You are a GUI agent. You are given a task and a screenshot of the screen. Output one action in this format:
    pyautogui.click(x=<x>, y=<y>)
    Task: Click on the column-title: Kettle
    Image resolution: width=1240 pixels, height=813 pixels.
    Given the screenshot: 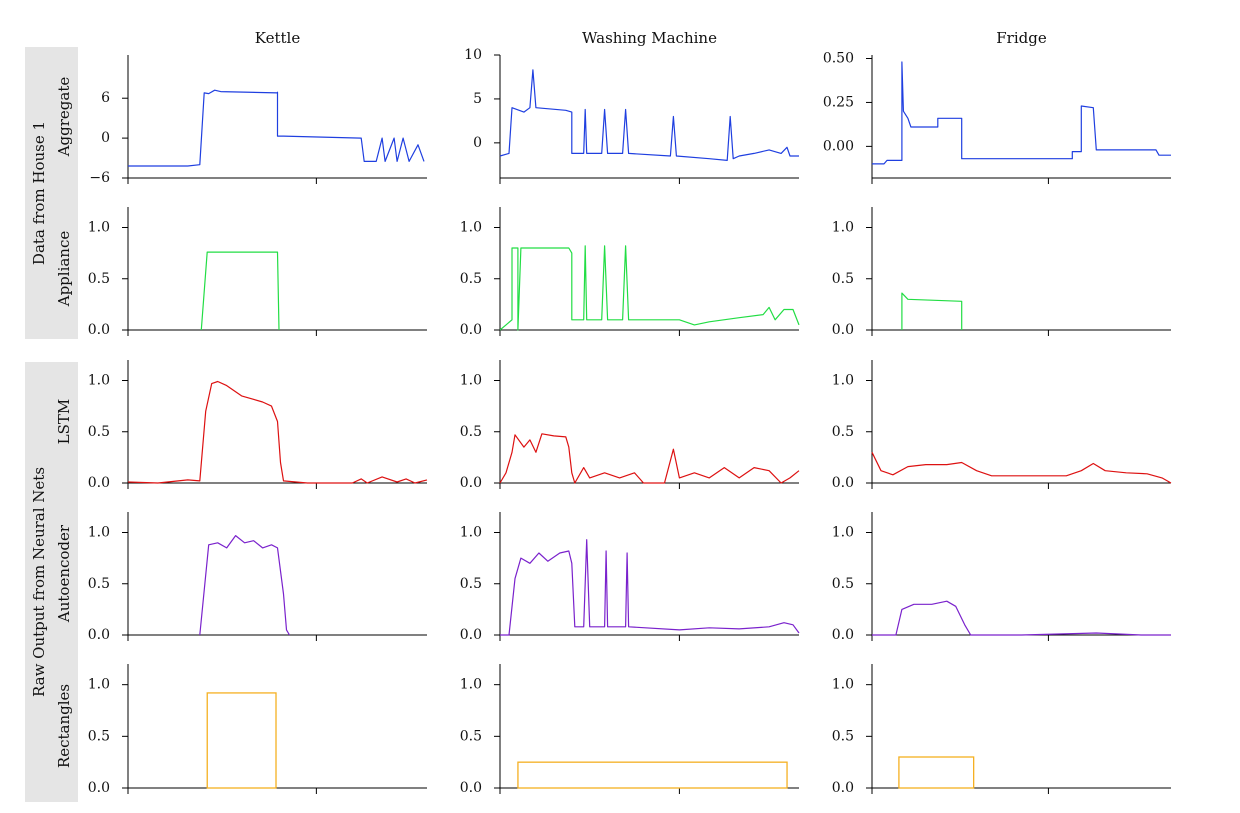 What is the action you would take?
    pyautogui.click(x=278, y=38)
    